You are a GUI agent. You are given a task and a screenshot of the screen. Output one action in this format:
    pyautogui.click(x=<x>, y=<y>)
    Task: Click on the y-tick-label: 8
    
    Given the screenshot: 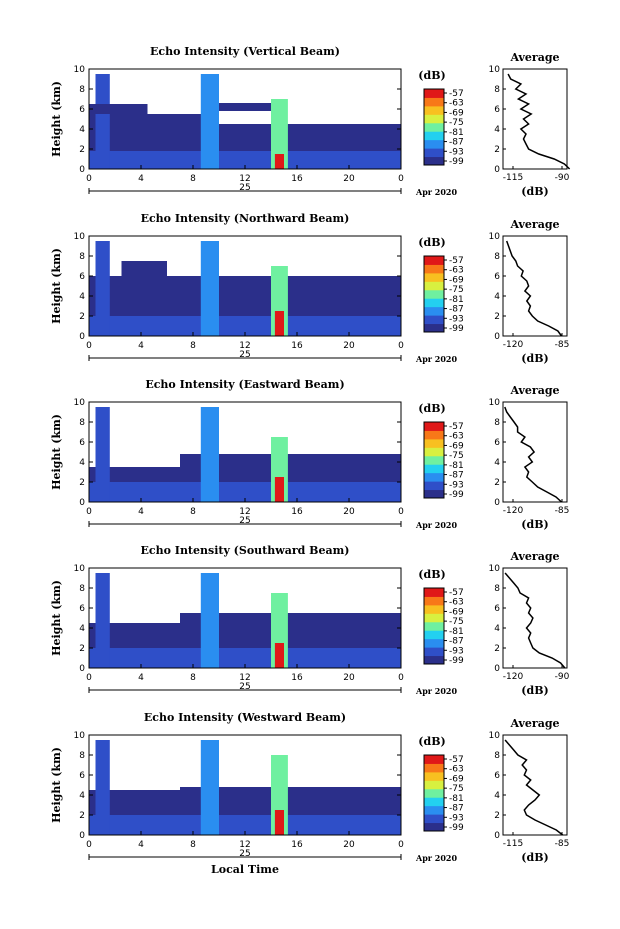 What is the action you would take?
    pyautogui.click(x=82, y=756)
    